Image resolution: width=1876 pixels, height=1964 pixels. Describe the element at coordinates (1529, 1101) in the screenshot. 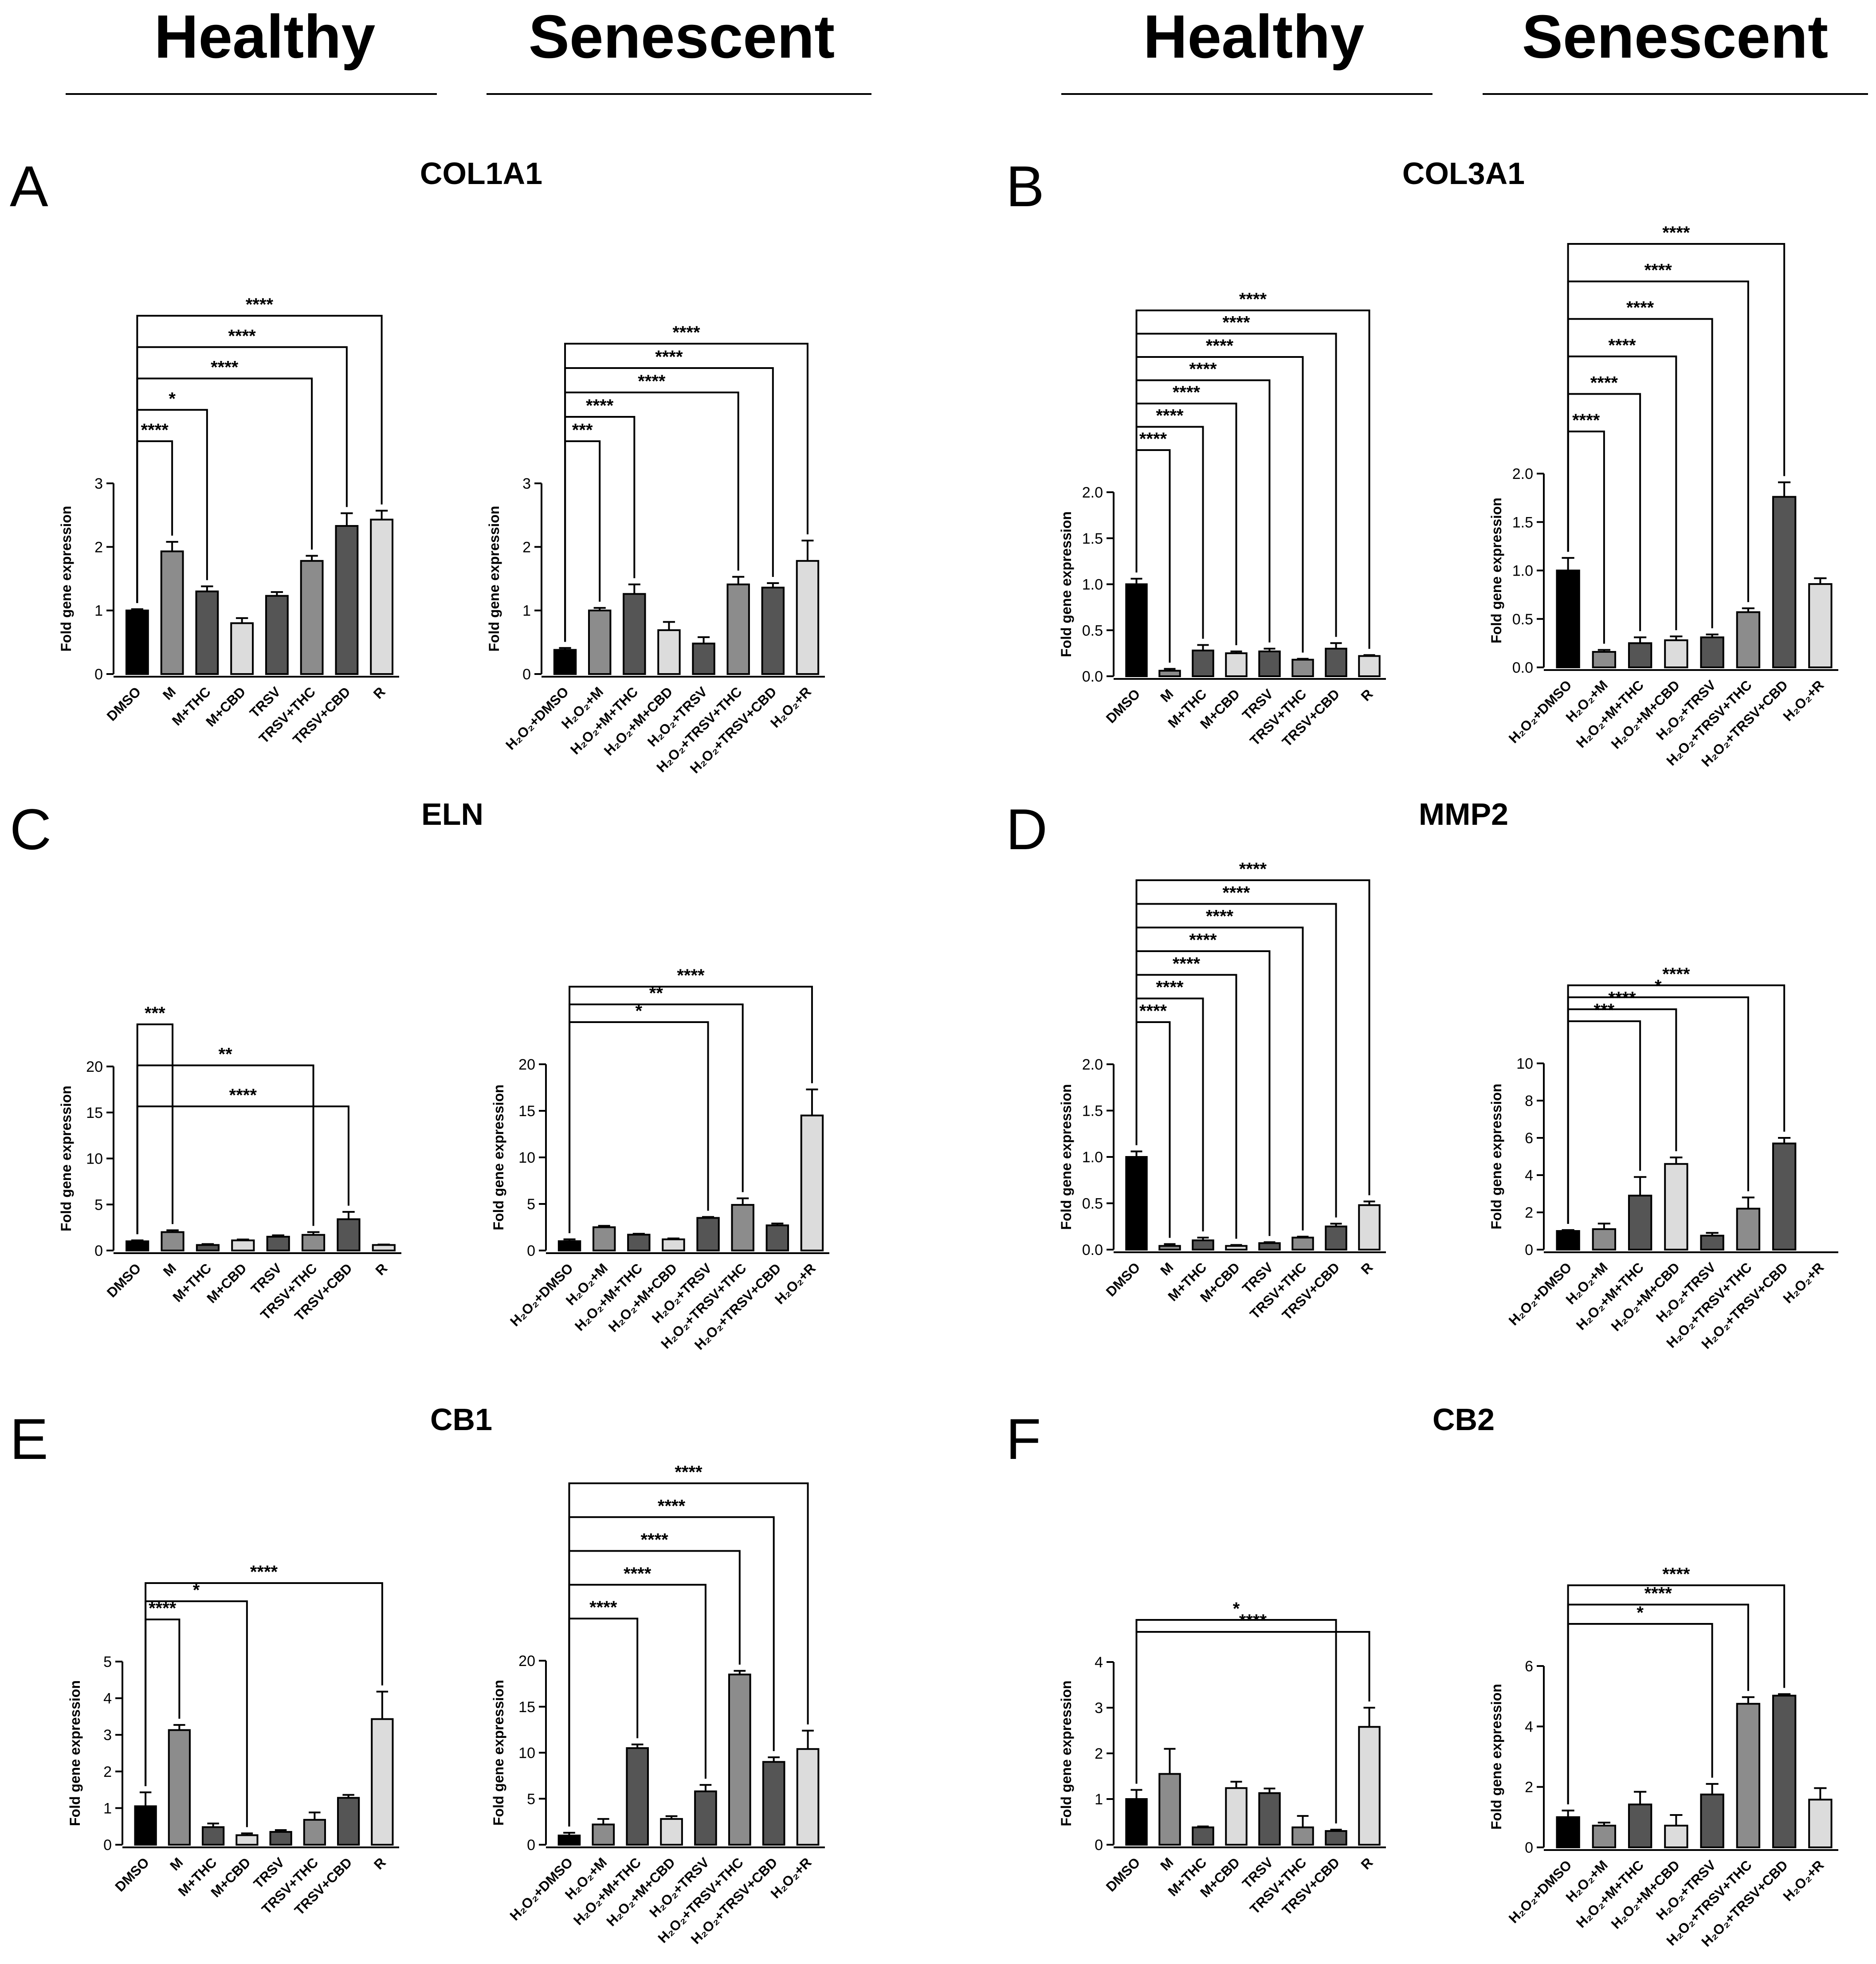

I see `y-tick-label: 8` at that location.